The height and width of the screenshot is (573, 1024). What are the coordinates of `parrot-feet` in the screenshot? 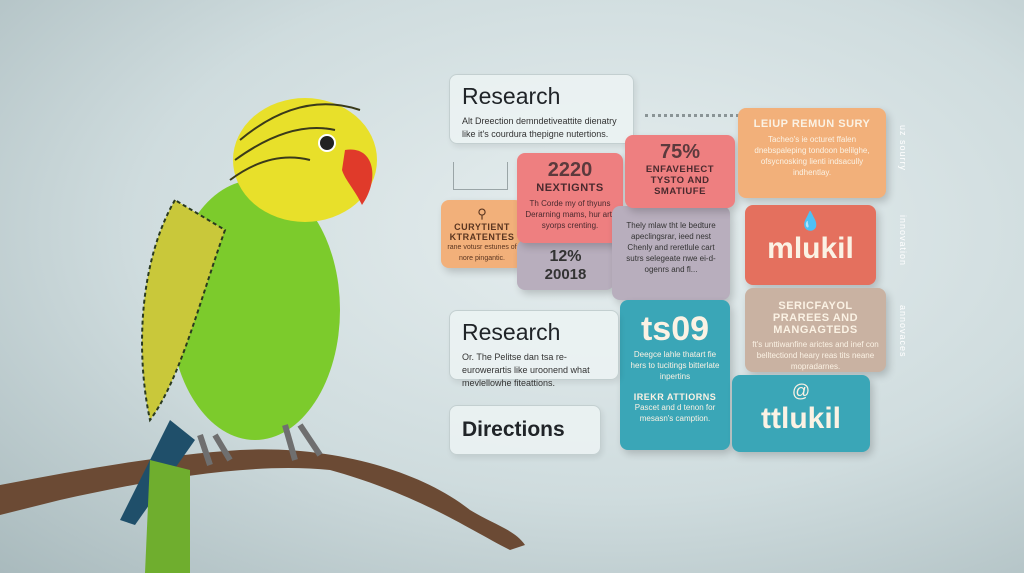 It's located at (260, 444).